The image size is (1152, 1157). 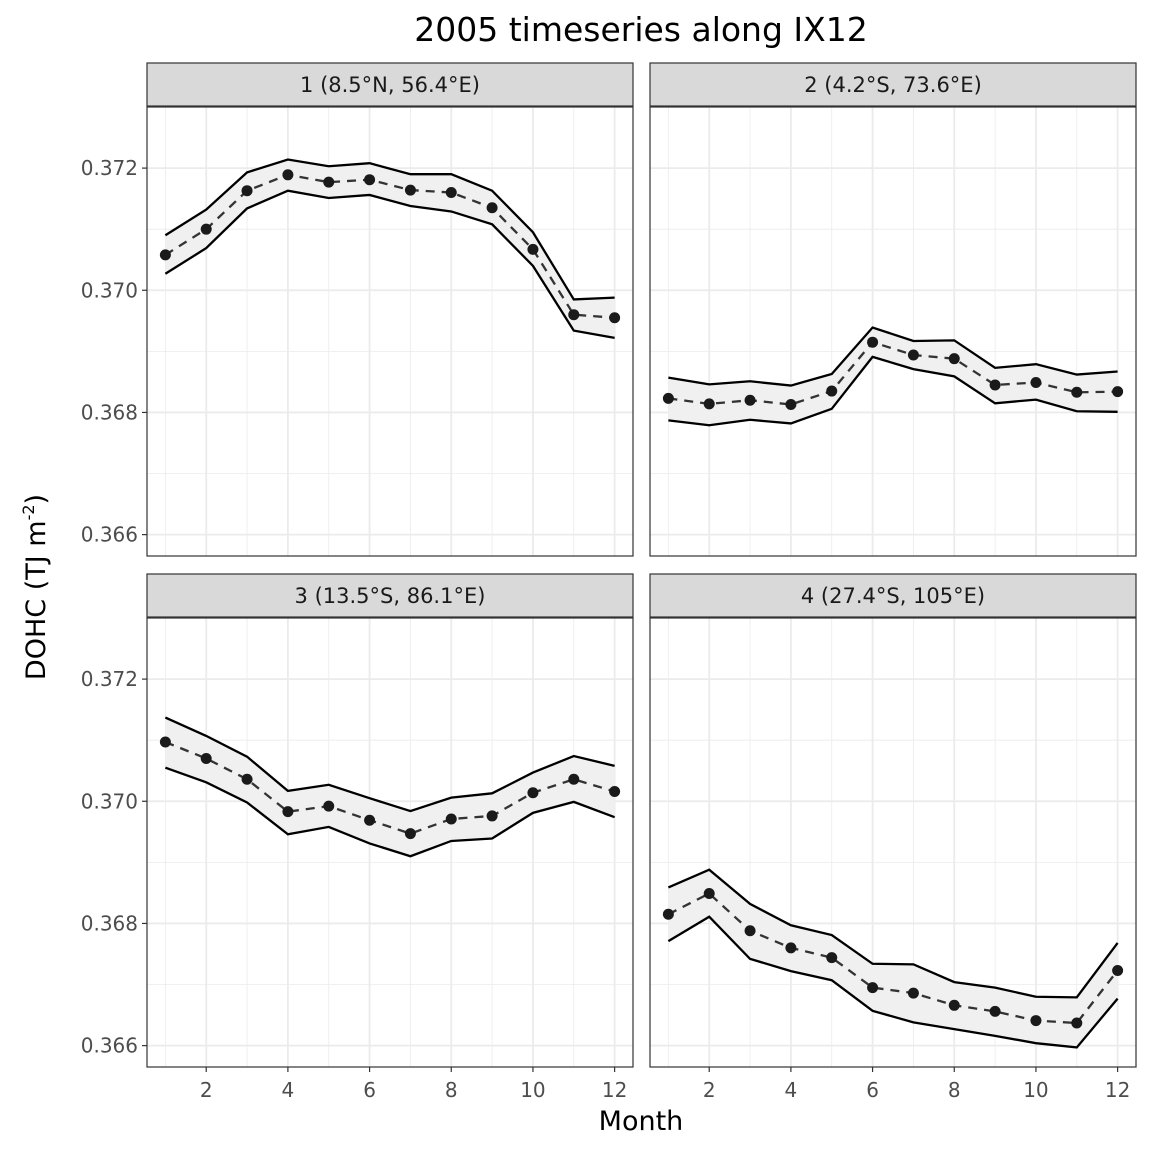 I want to click on chart-title: 2005 timeseries along IX12, so click(x=641, y=29).